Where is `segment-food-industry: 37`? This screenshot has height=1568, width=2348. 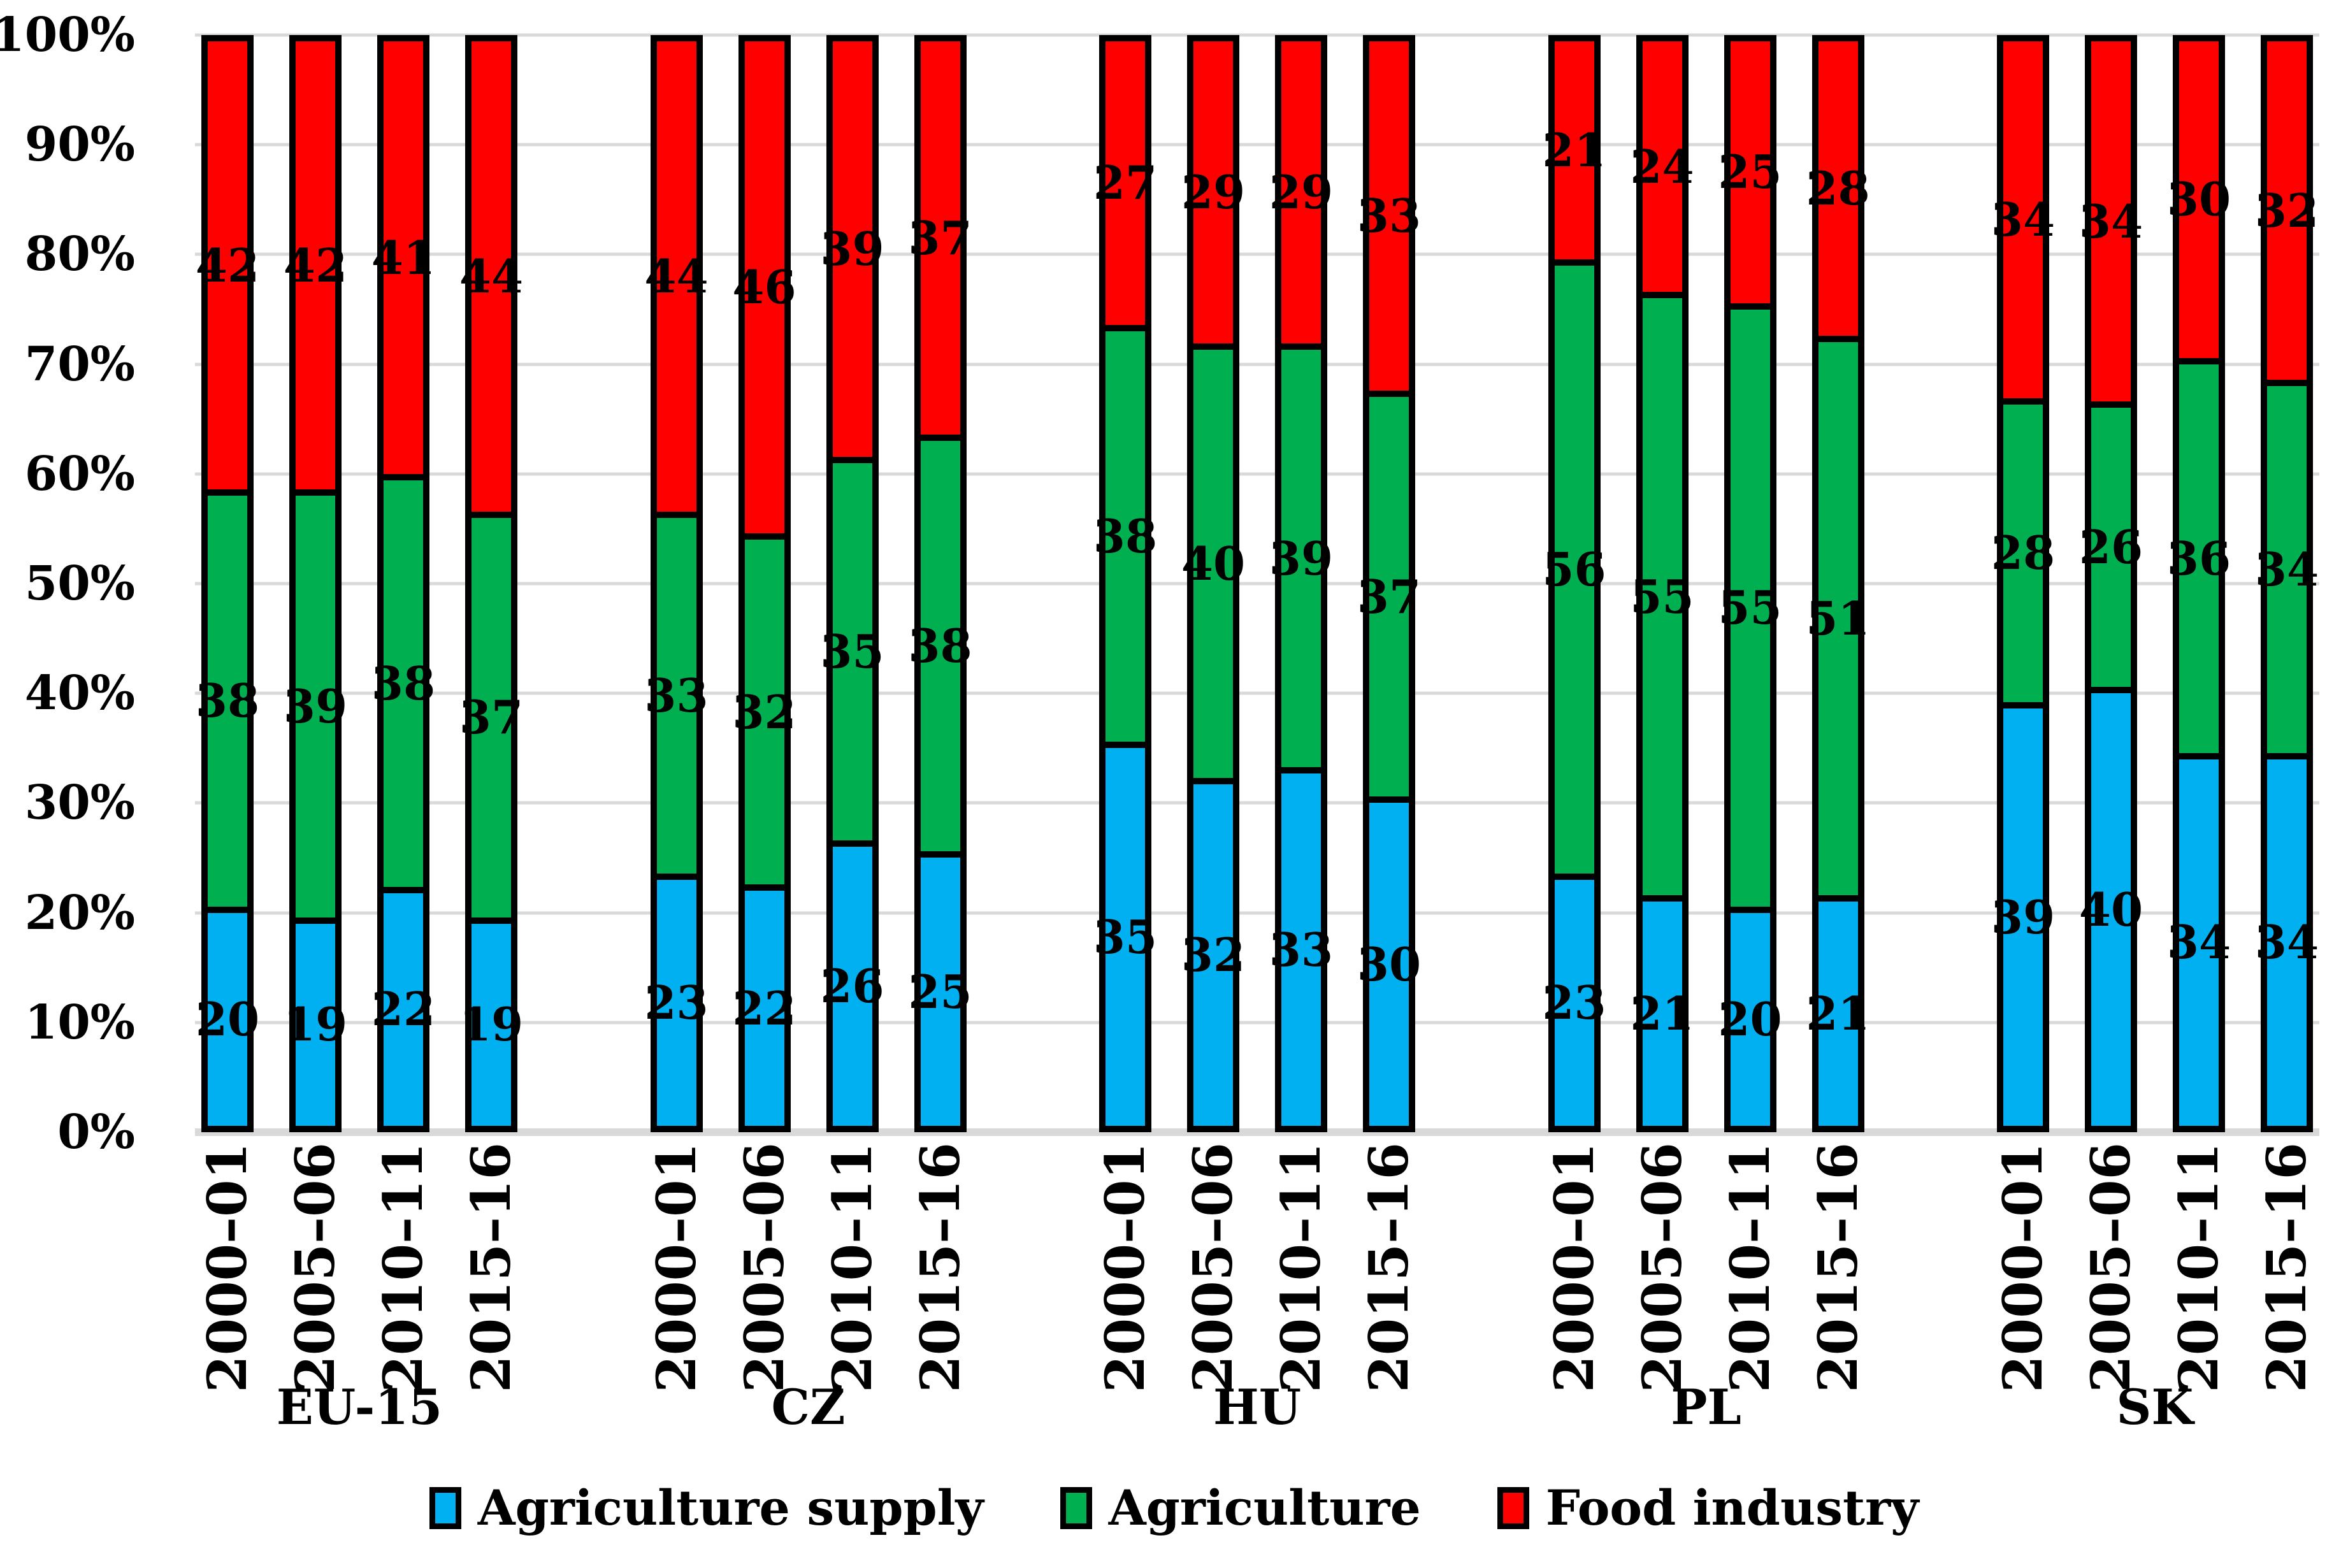
segment-food-industry: 37 is located at coordinates (940, 239).